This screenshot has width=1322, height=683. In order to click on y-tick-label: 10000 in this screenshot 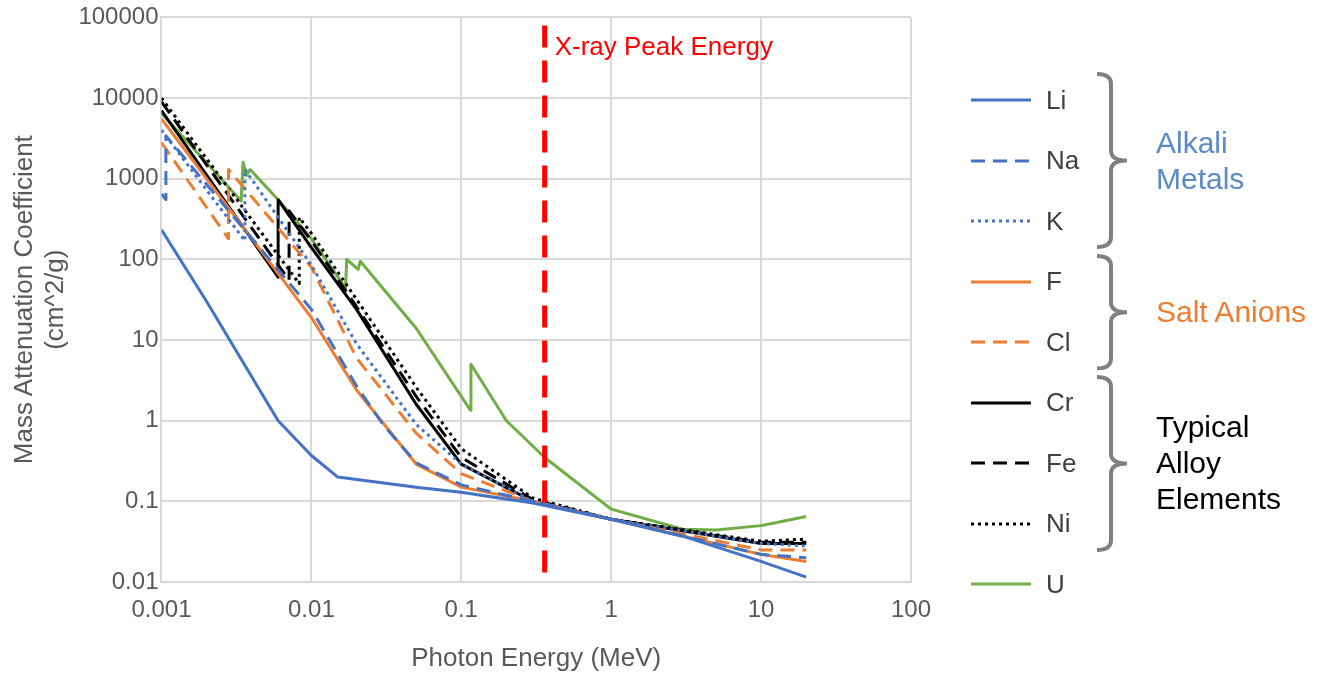, I will do `click(125, 96)`.